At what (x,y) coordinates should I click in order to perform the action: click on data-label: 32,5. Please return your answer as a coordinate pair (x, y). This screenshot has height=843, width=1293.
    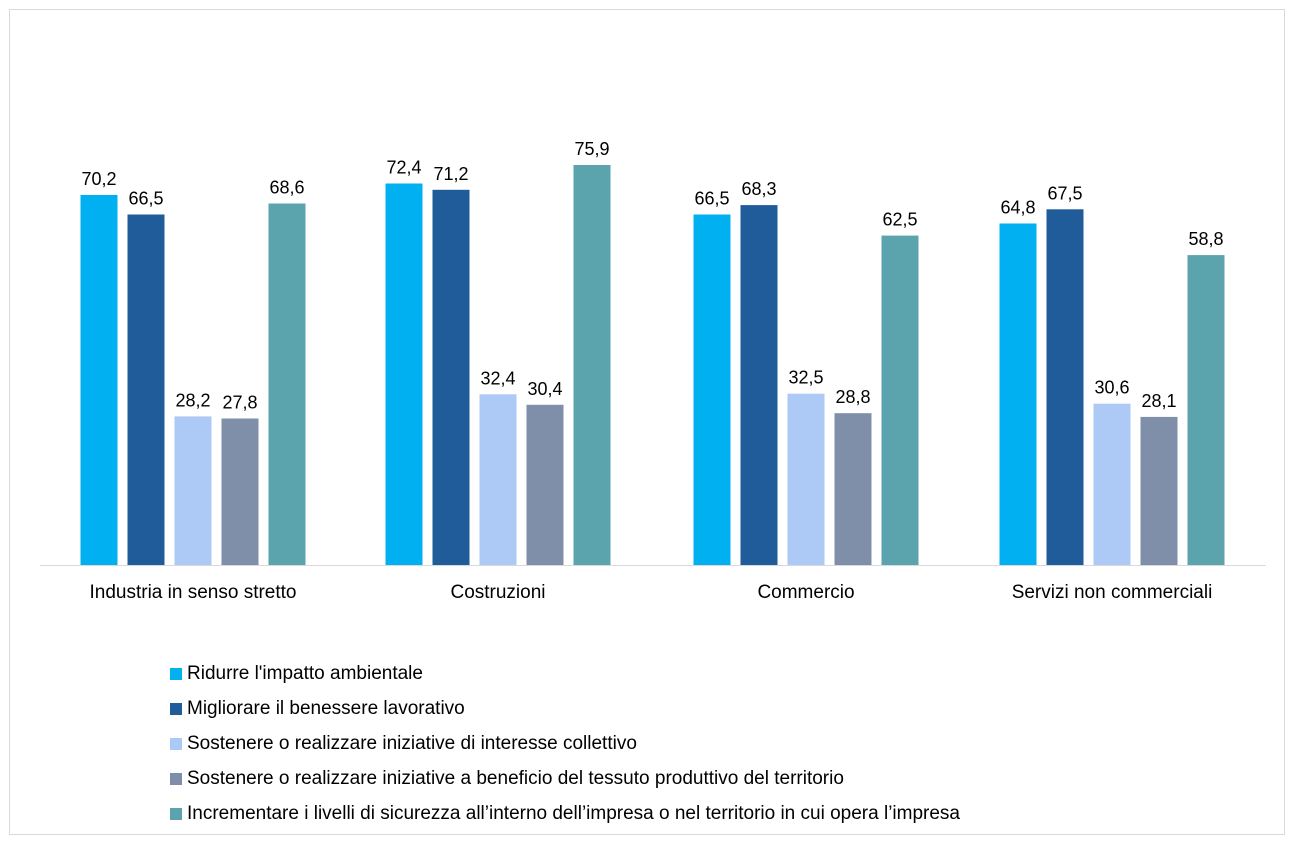
    Looking at the image, I should click on (805, 378).